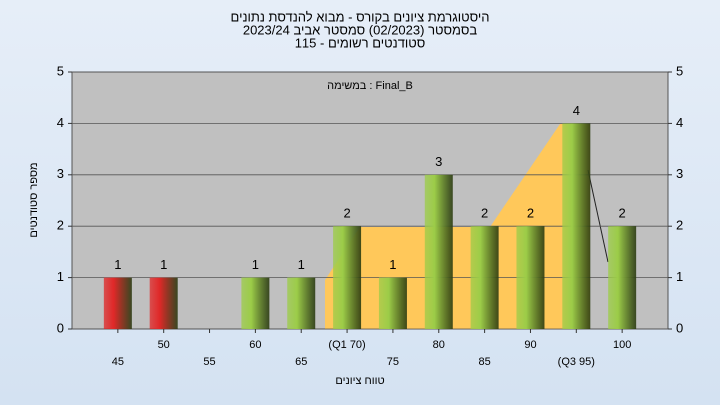 Image resolution: width=720 pixels, height=405 pixels. What do you see at coordinates (484, 362) in the screenshot?
I see `x-tick-label: 85` at bounding box center [484, 362].